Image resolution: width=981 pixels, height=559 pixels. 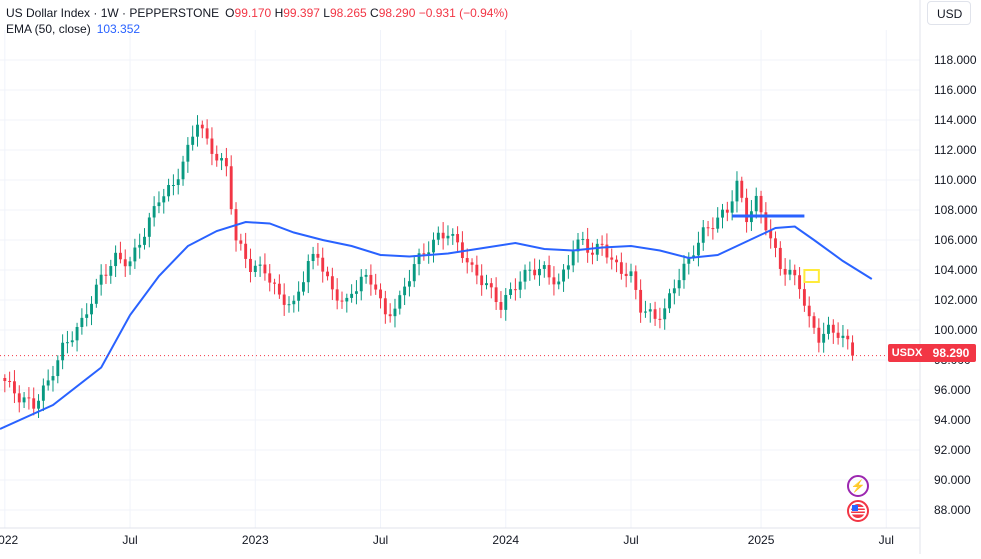 What do you see at coordinates (955, 60) in the screenshot?
I see `y-tick-label: 118.000` at bounding box center [955, 60].